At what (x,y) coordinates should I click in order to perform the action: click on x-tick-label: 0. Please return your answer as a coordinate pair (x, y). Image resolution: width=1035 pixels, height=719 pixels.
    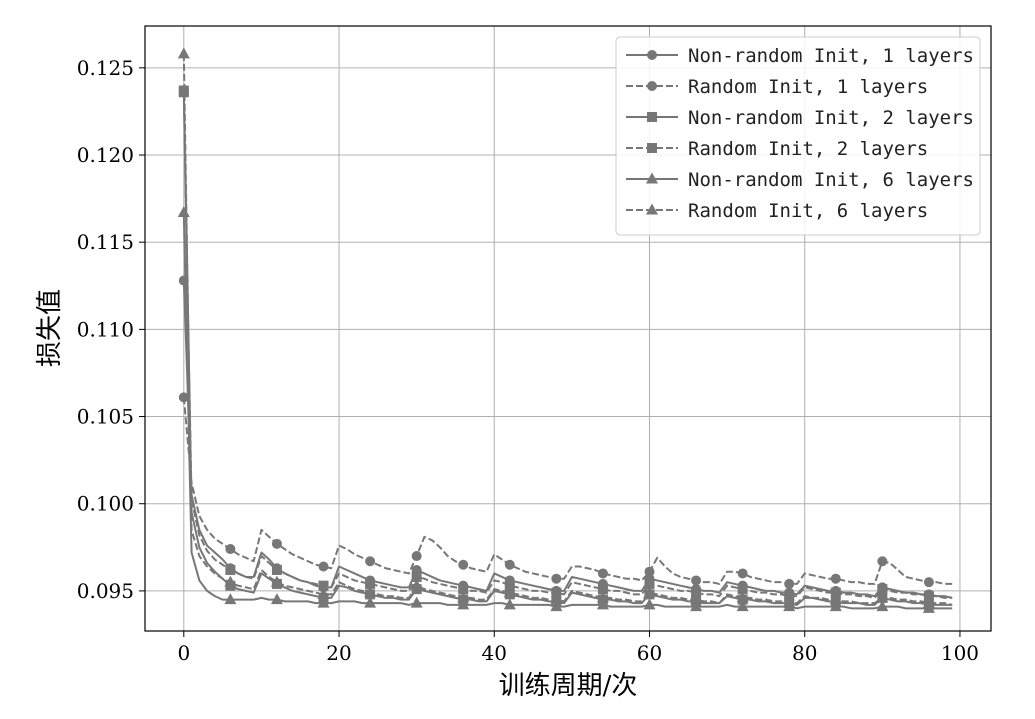
    Looking at the image, I should click on (183, 653).